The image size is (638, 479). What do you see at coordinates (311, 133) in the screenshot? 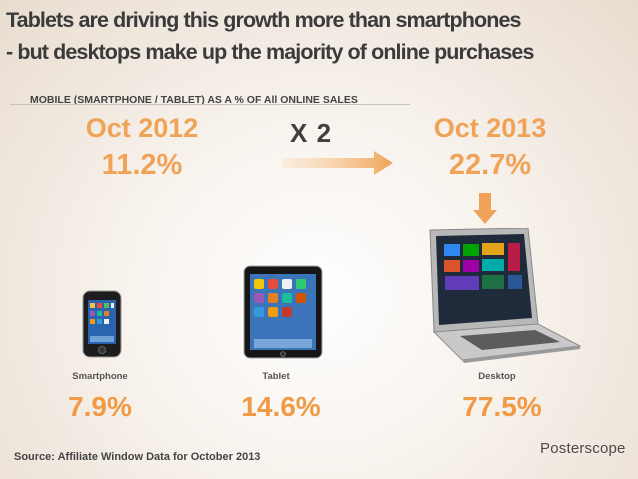
I see `multiplier: X 2` at bounding box center [311, 133].